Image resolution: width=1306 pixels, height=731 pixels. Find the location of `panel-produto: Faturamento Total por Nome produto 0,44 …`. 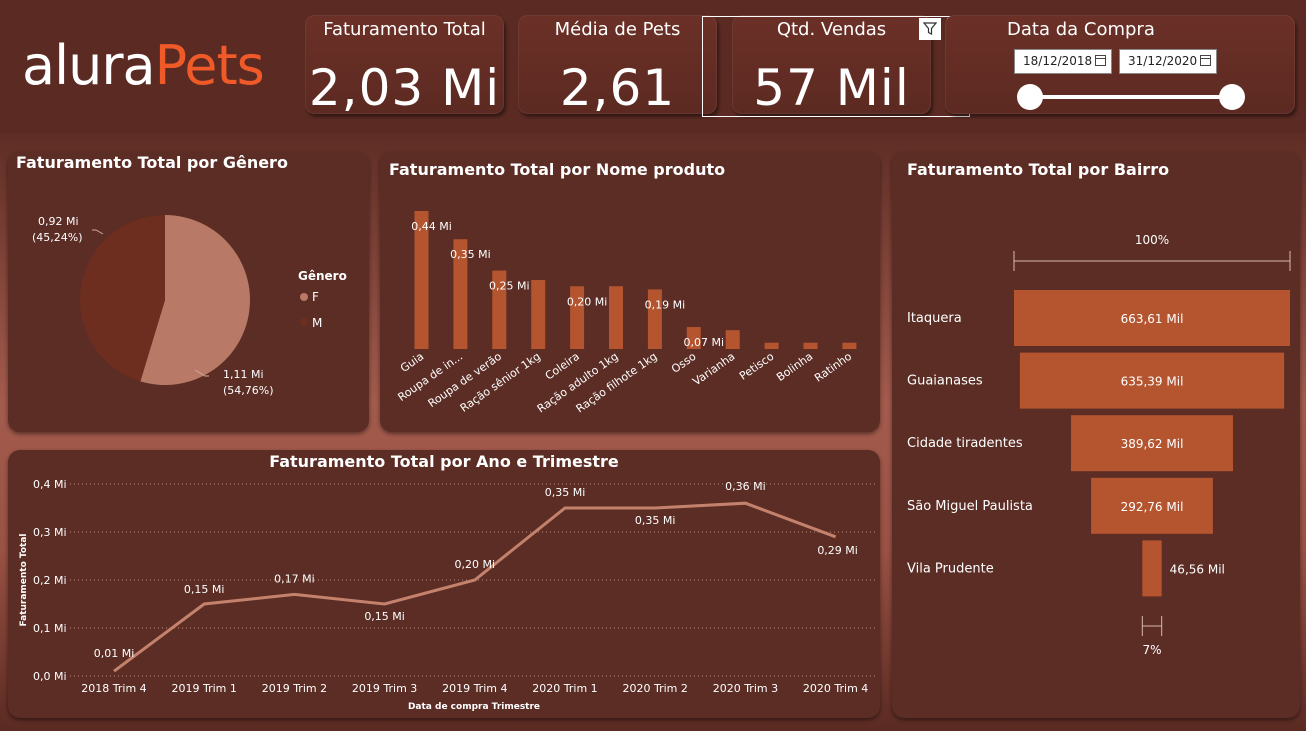

panel-produto: Faturamento Total por Nome produto 0,44 … is located at coordinates (630, 292).